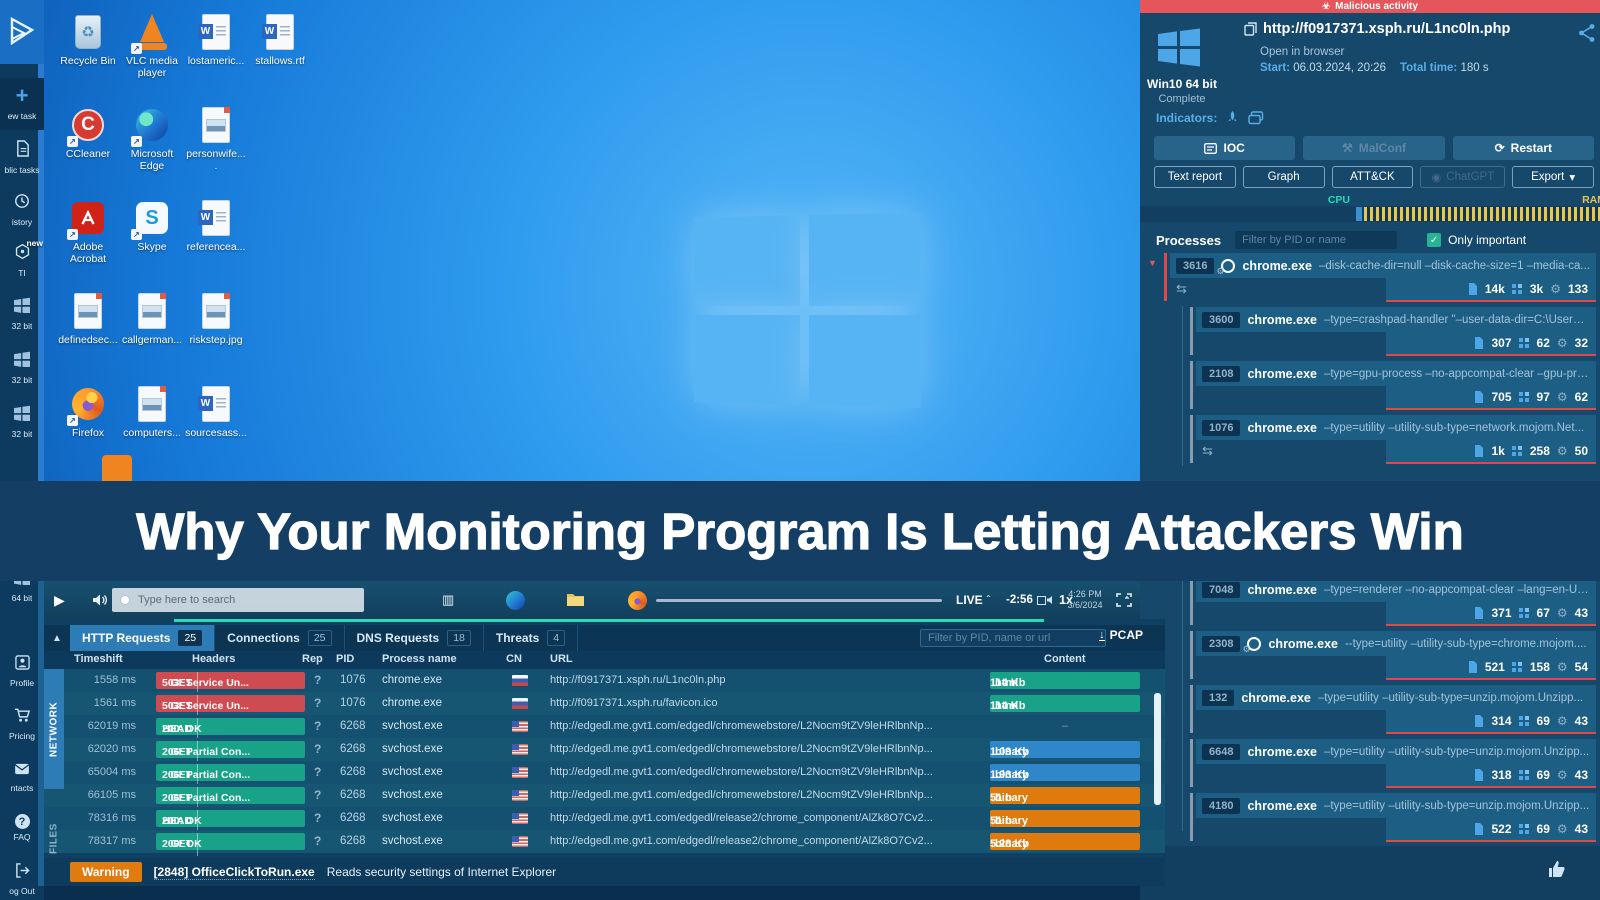  Describe the element at coordinates (1013, 638) in the screenshot. I see `network-filter-input` at that location.